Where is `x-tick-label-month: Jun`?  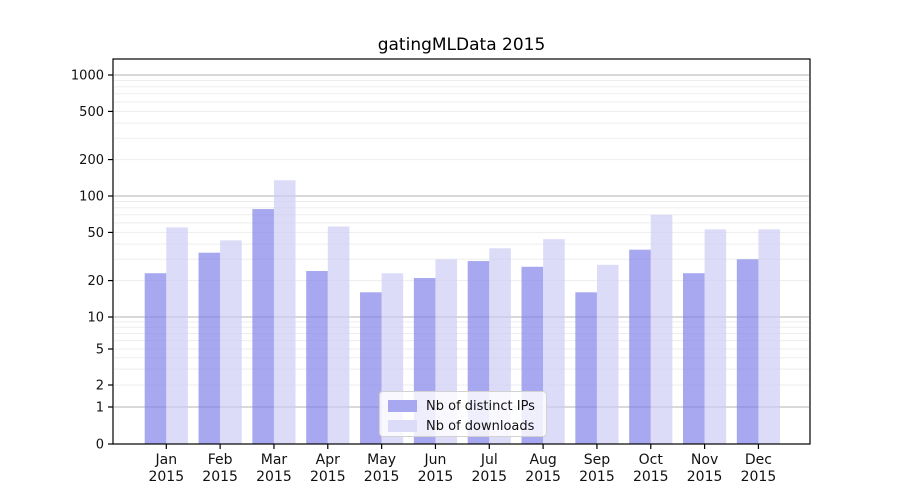 x-tick-label-month: Jun is located at coordinates (435, 460).